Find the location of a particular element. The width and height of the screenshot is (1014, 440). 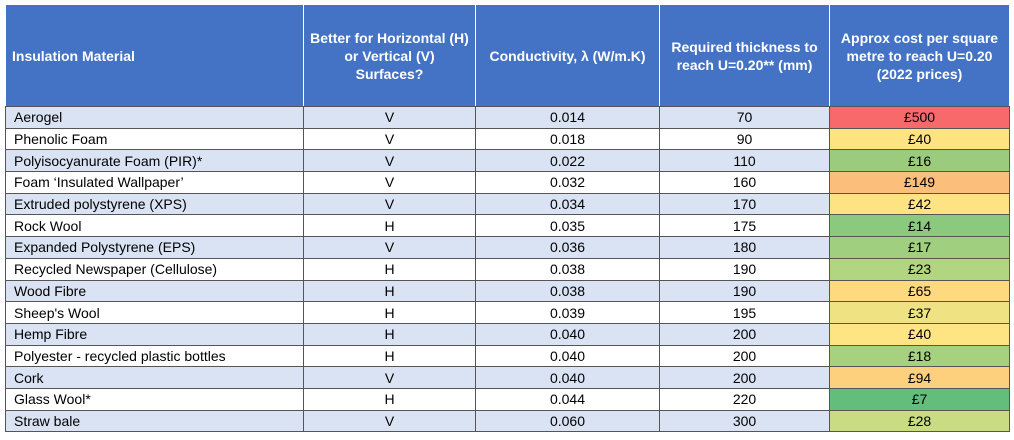

thickness-cell: 180 is located at coordinates (744, 247).